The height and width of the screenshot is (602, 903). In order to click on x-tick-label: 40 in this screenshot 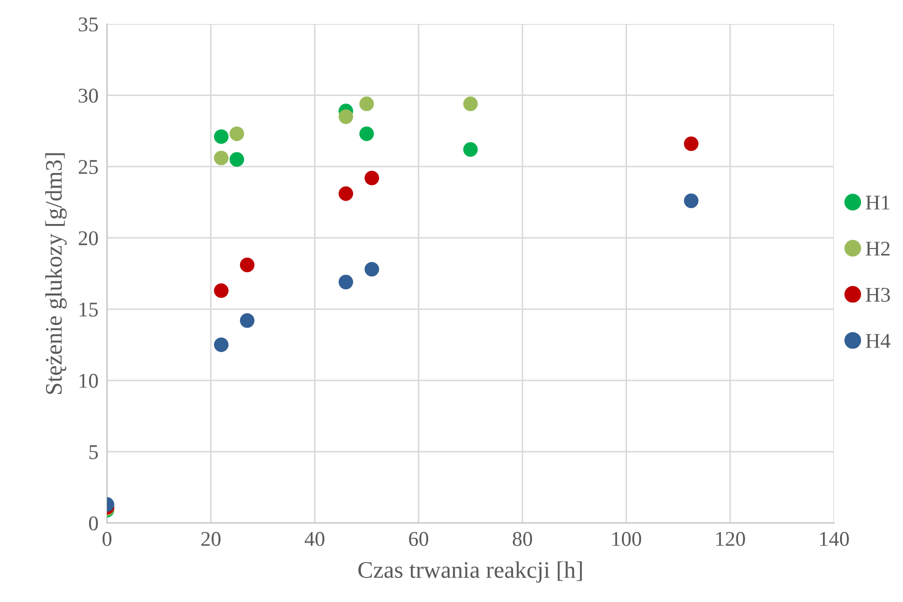, I will do `click(314, 539)`.